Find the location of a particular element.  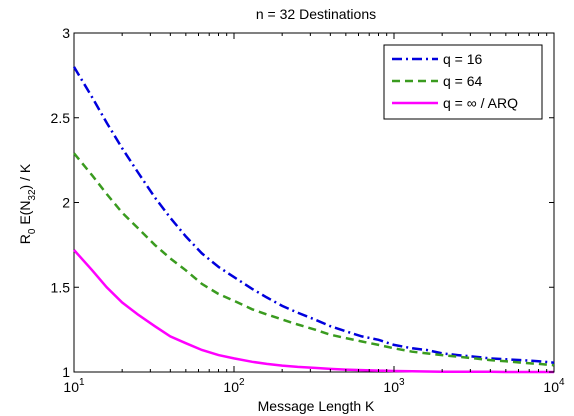

x-tick-label: 10³ is located at coordinates (394, 386).